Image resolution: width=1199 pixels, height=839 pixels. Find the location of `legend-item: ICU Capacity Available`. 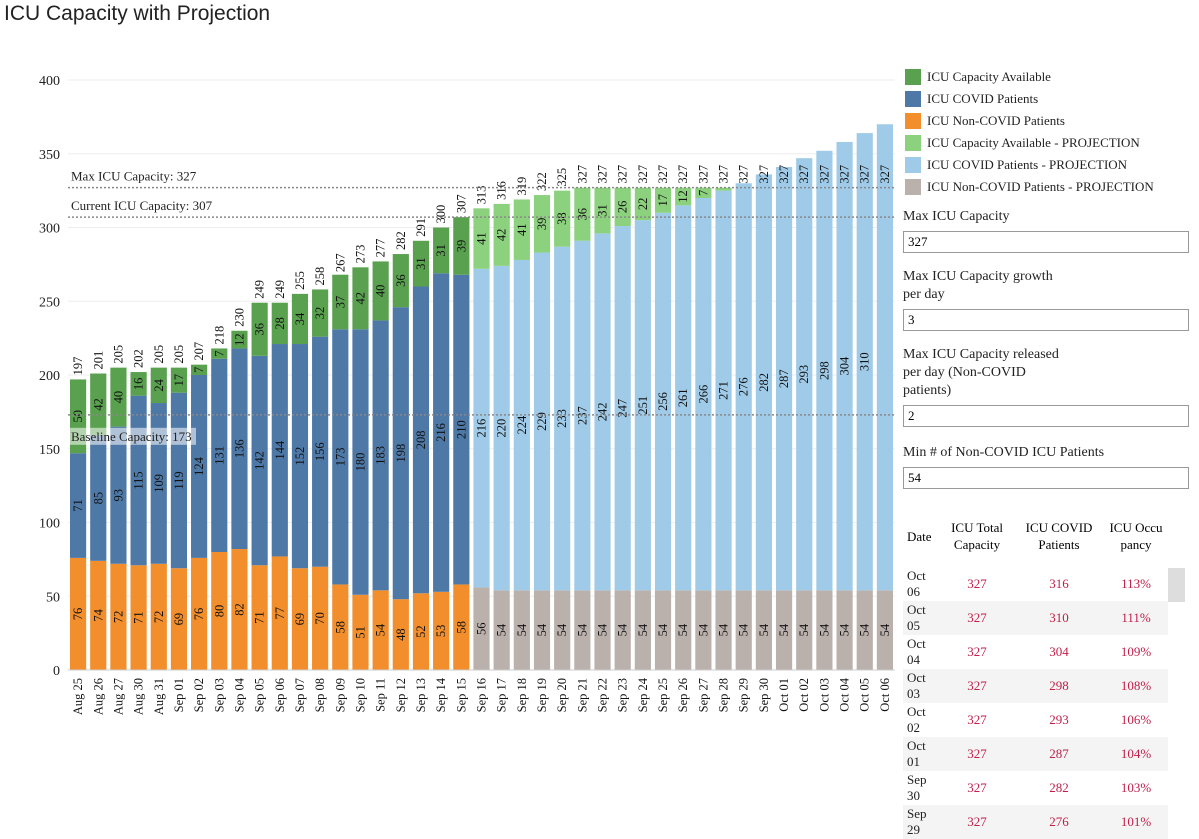

legend-item: ICU Capacity Available is located at coordinates (1029, 77).